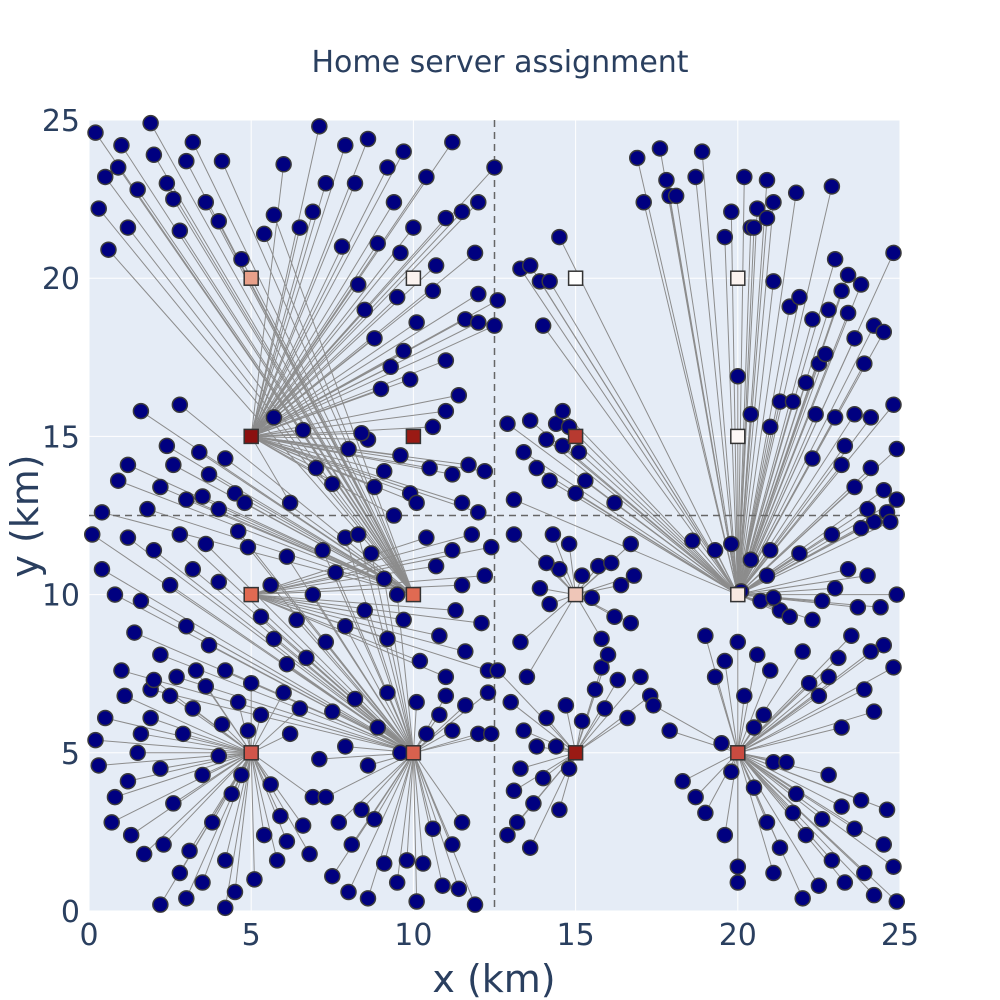 This screenshot has height=1000, width=1000. Describe the element at coordinates (900, 935) in the screenshot. I see `x-tick-label: 25` at that location.